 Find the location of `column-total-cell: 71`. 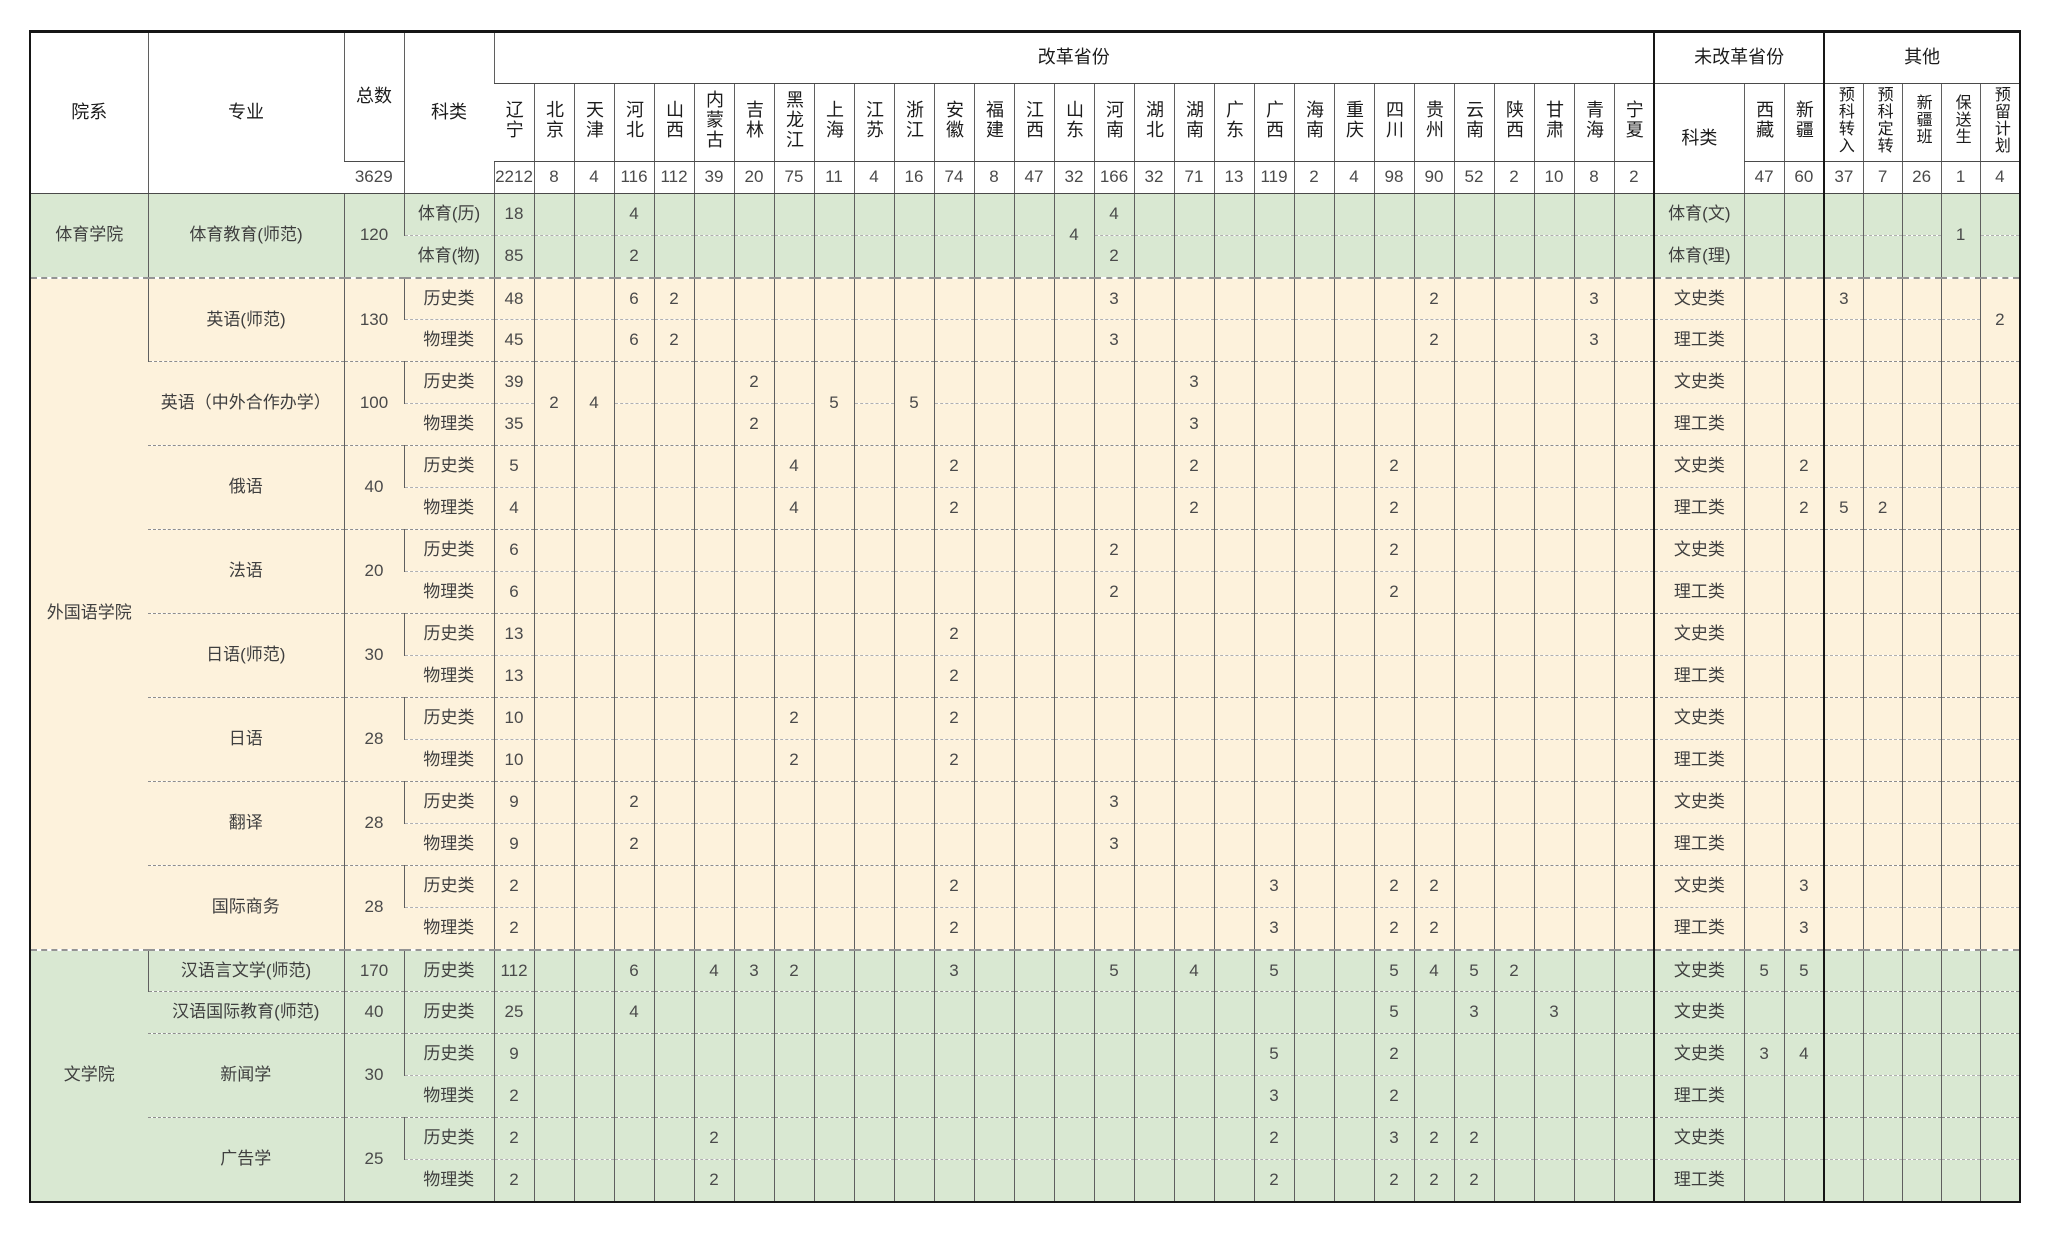

column-total-cell: 71 is located at coordinates (1193, 177).